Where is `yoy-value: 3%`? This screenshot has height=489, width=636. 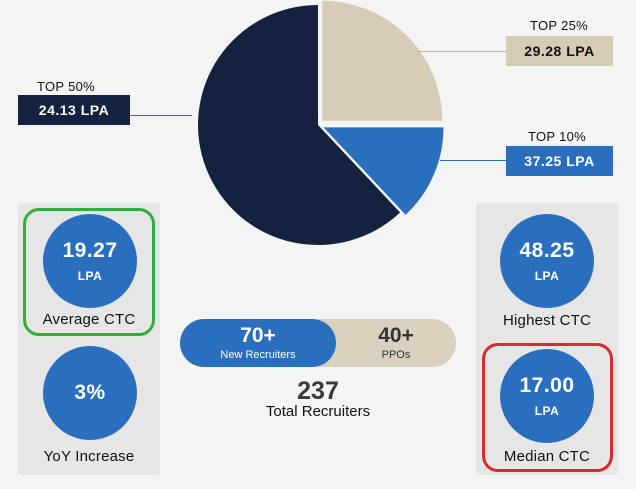
yoy-value: 3% is located at coordinates (90, 392).